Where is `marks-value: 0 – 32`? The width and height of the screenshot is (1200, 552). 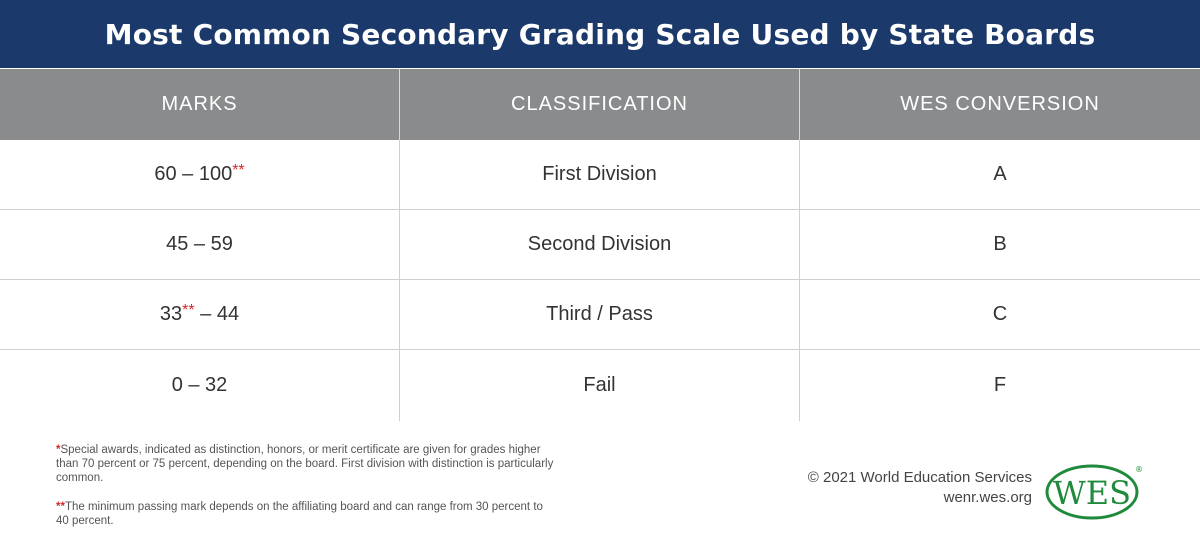 marks-value: 0 – 32 is located at coordinates (199, 385).